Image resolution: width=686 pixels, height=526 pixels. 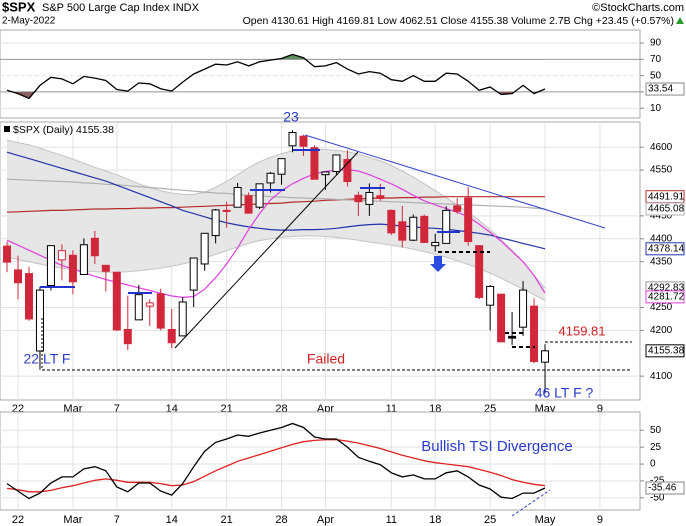 What do you see at coordinates (661, 307) in the screenshot?
I see `y-tick-label: 4250` at bounding box center [661, 307].